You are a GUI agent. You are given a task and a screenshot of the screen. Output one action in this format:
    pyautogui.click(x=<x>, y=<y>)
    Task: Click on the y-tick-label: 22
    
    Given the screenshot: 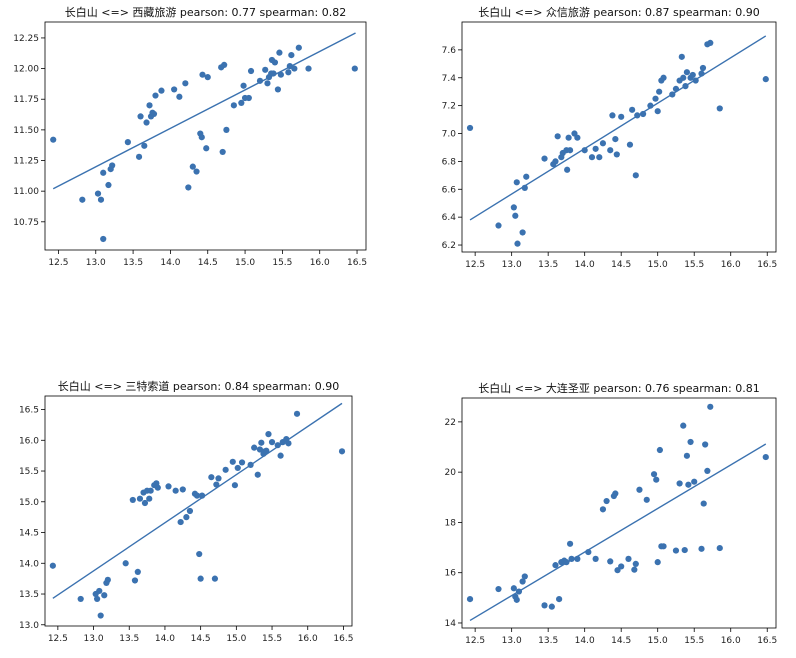 What is the action you would take?
    pyautogui.click(x=450, y=423)
    